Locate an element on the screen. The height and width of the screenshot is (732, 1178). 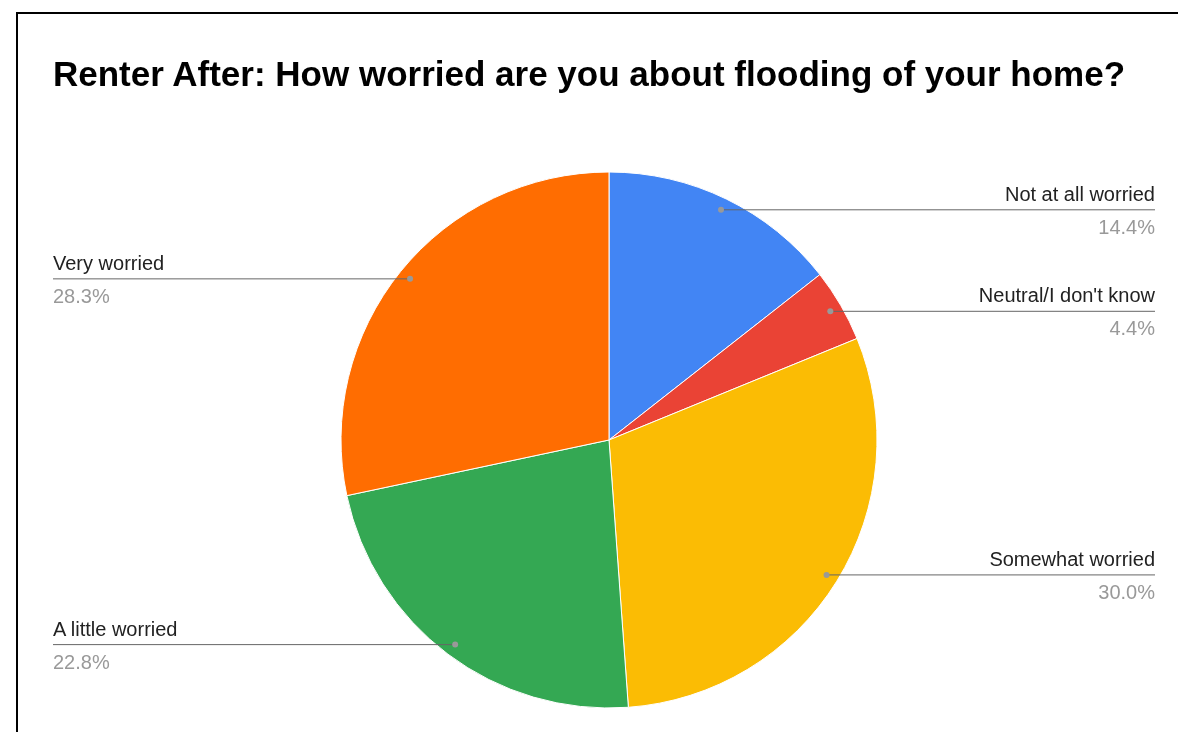
data-label: 14.4% is located at coordinates (1127, 226).